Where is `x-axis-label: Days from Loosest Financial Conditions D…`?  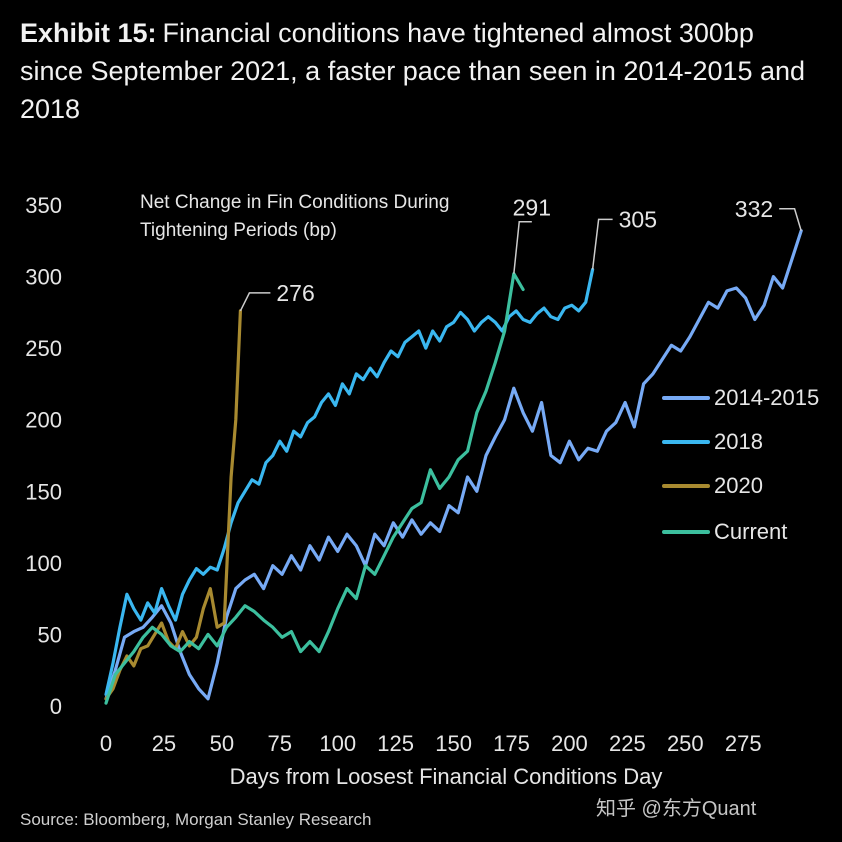
x-axis-label: Days from Loosest Financial Conditions D… is located at coordinates (446, 776).